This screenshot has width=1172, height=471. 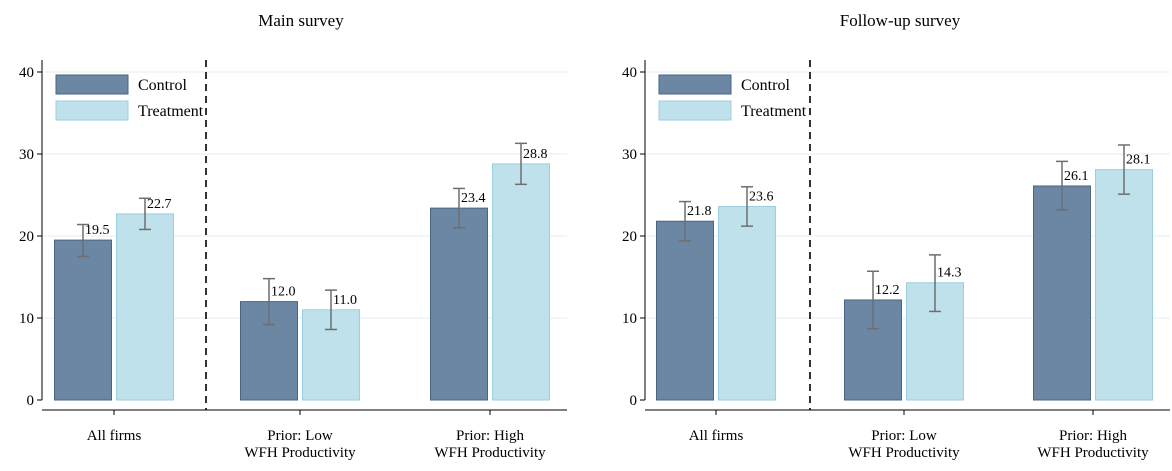 I want to click on panel-1-data-label-control-0: 19.5, so click(x=97, y=230).